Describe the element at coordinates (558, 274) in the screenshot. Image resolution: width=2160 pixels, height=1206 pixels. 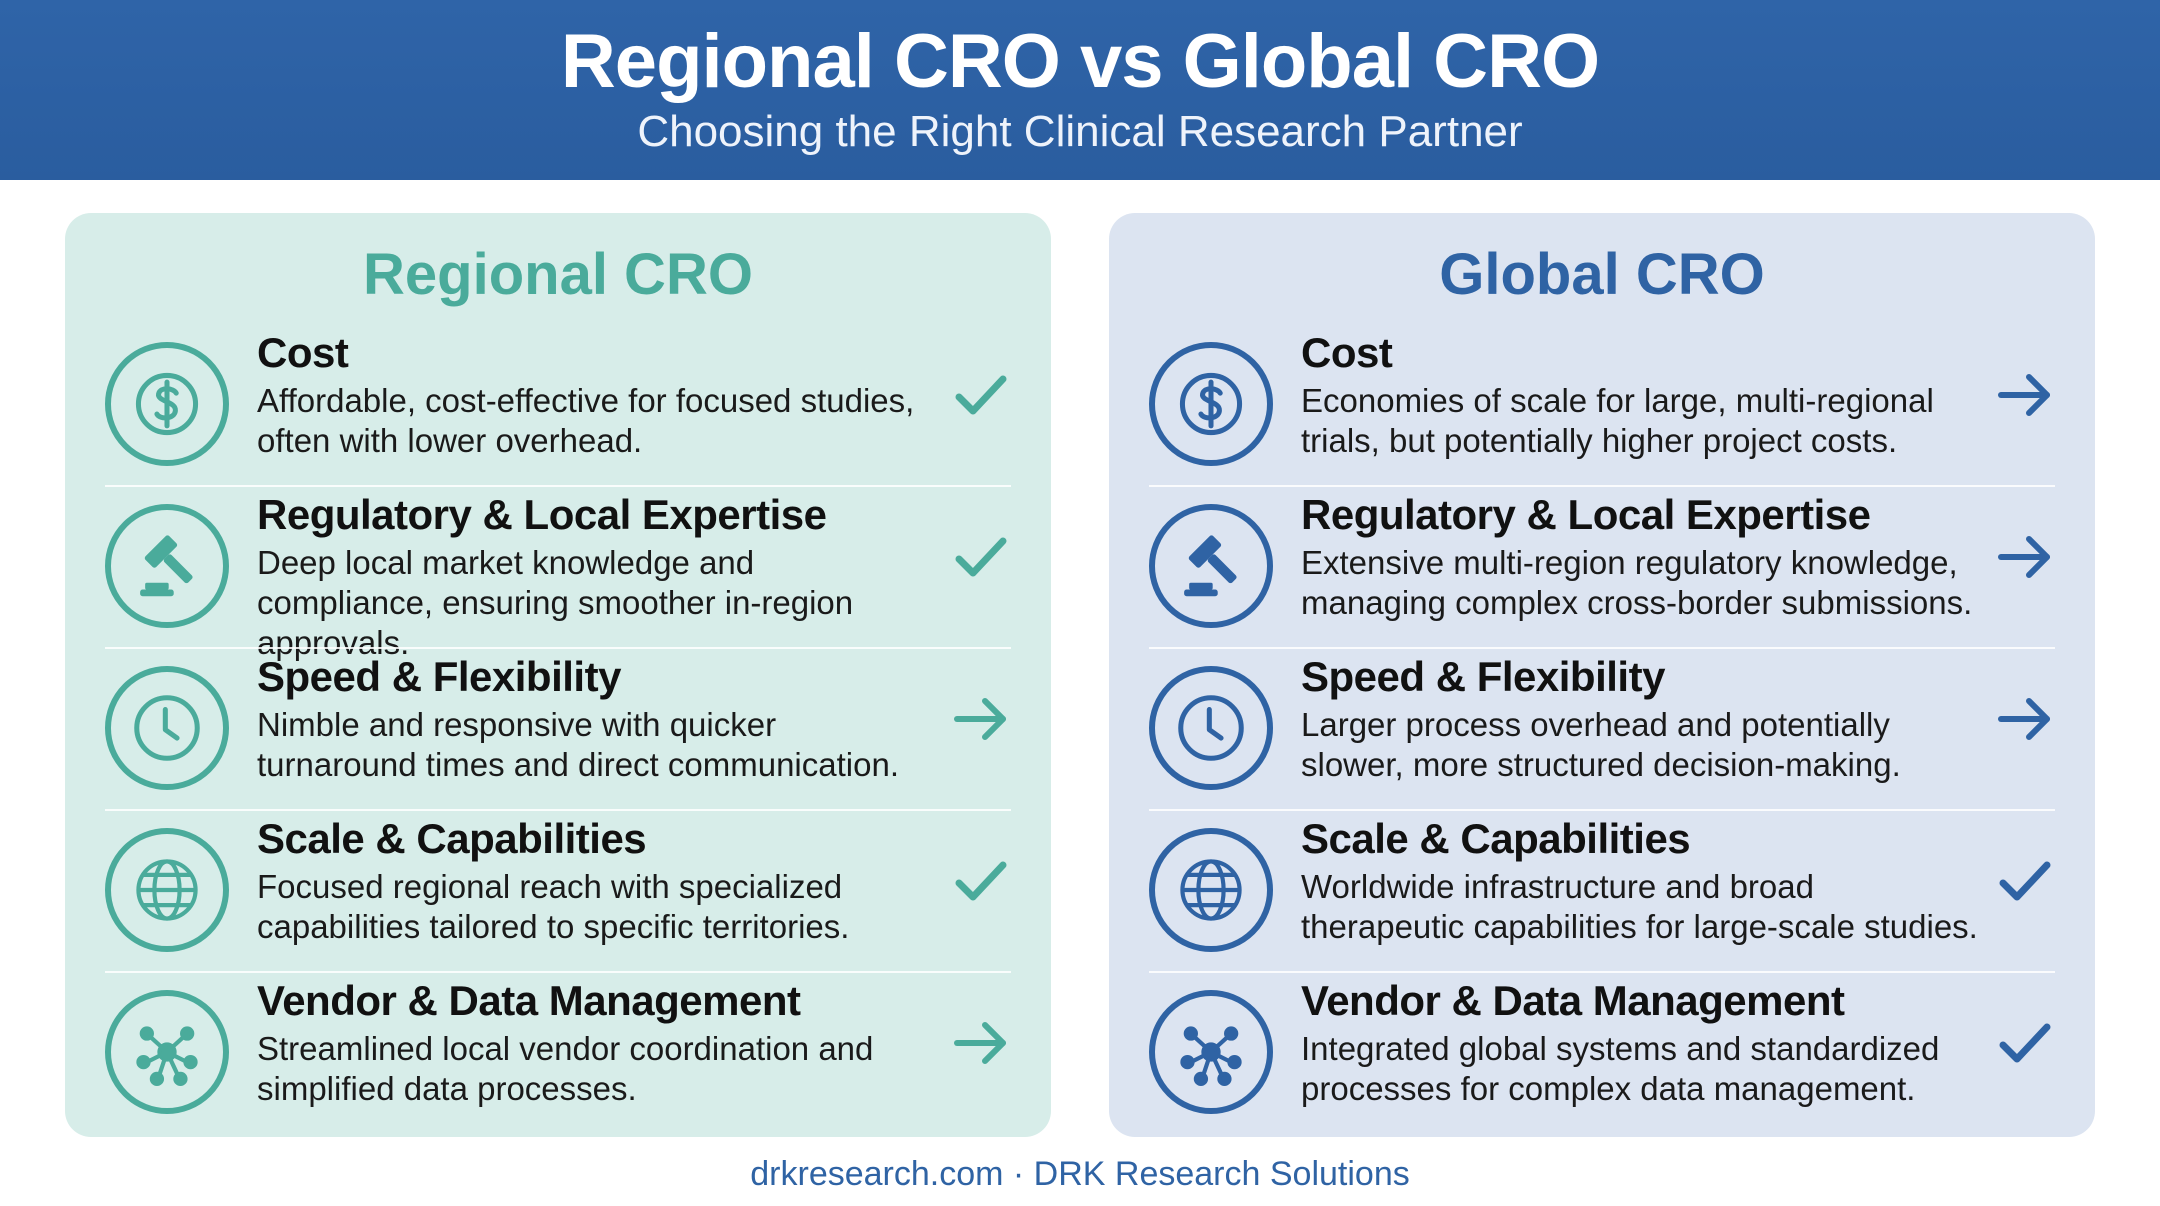
I see `panel-title: Regional CRO` at that location.